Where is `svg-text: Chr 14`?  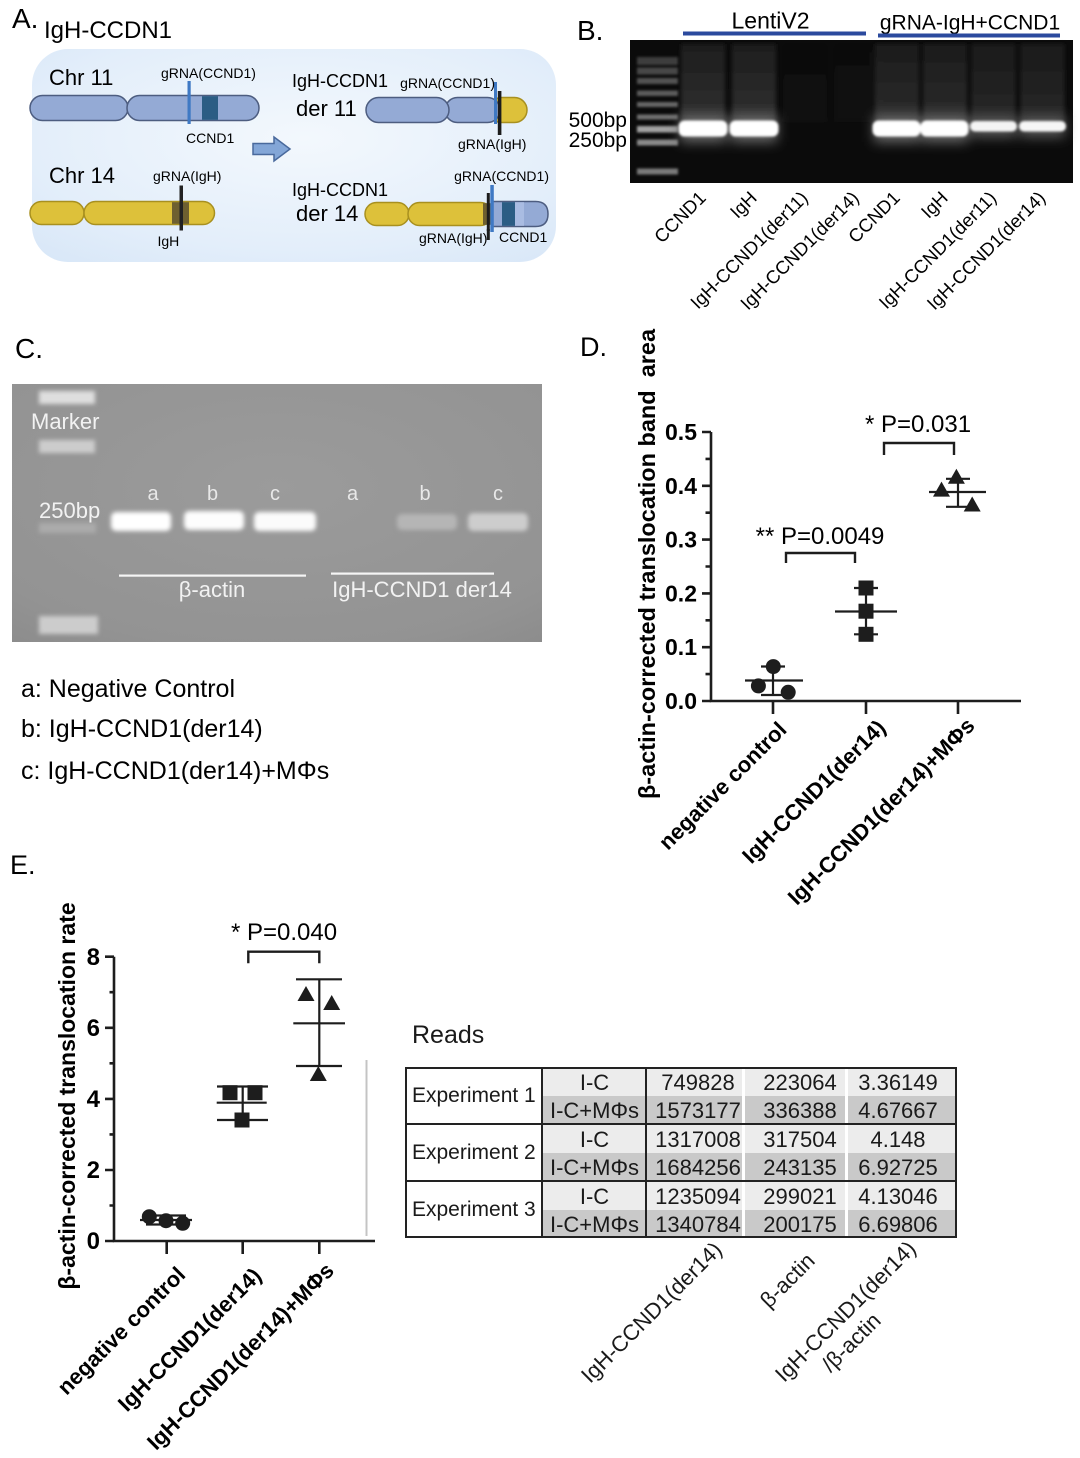 svg-text: Chr 14 is located at coordinates (82, 175).